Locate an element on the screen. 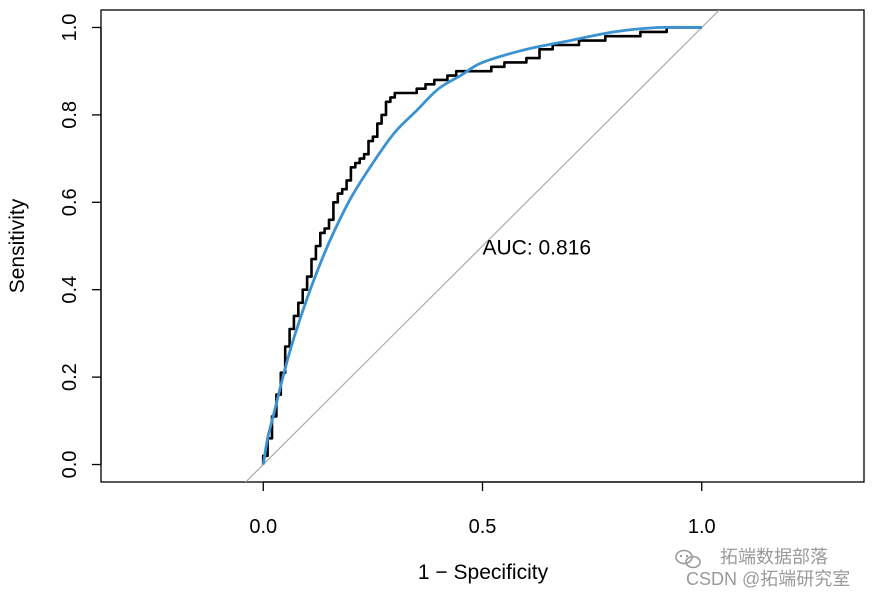 This screenshot has height=601, width=882. annotation-auc: AUC: 0.816 is located at coordinates (537, 248).